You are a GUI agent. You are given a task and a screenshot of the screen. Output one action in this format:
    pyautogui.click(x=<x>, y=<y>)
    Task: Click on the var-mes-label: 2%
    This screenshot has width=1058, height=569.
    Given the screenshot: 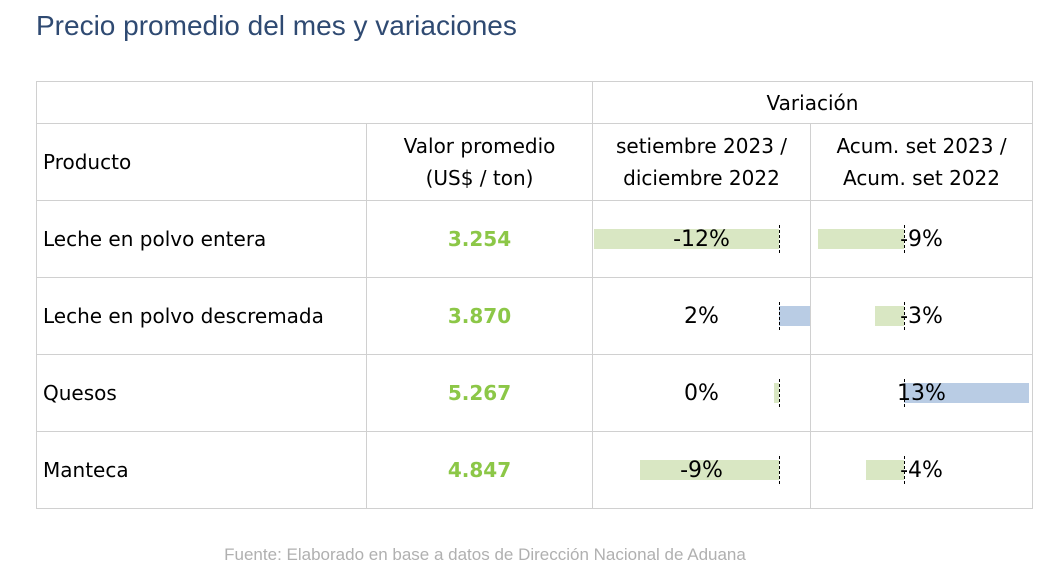 What is the action you would take?
    pyautogui.click(x=701, y=316)
    